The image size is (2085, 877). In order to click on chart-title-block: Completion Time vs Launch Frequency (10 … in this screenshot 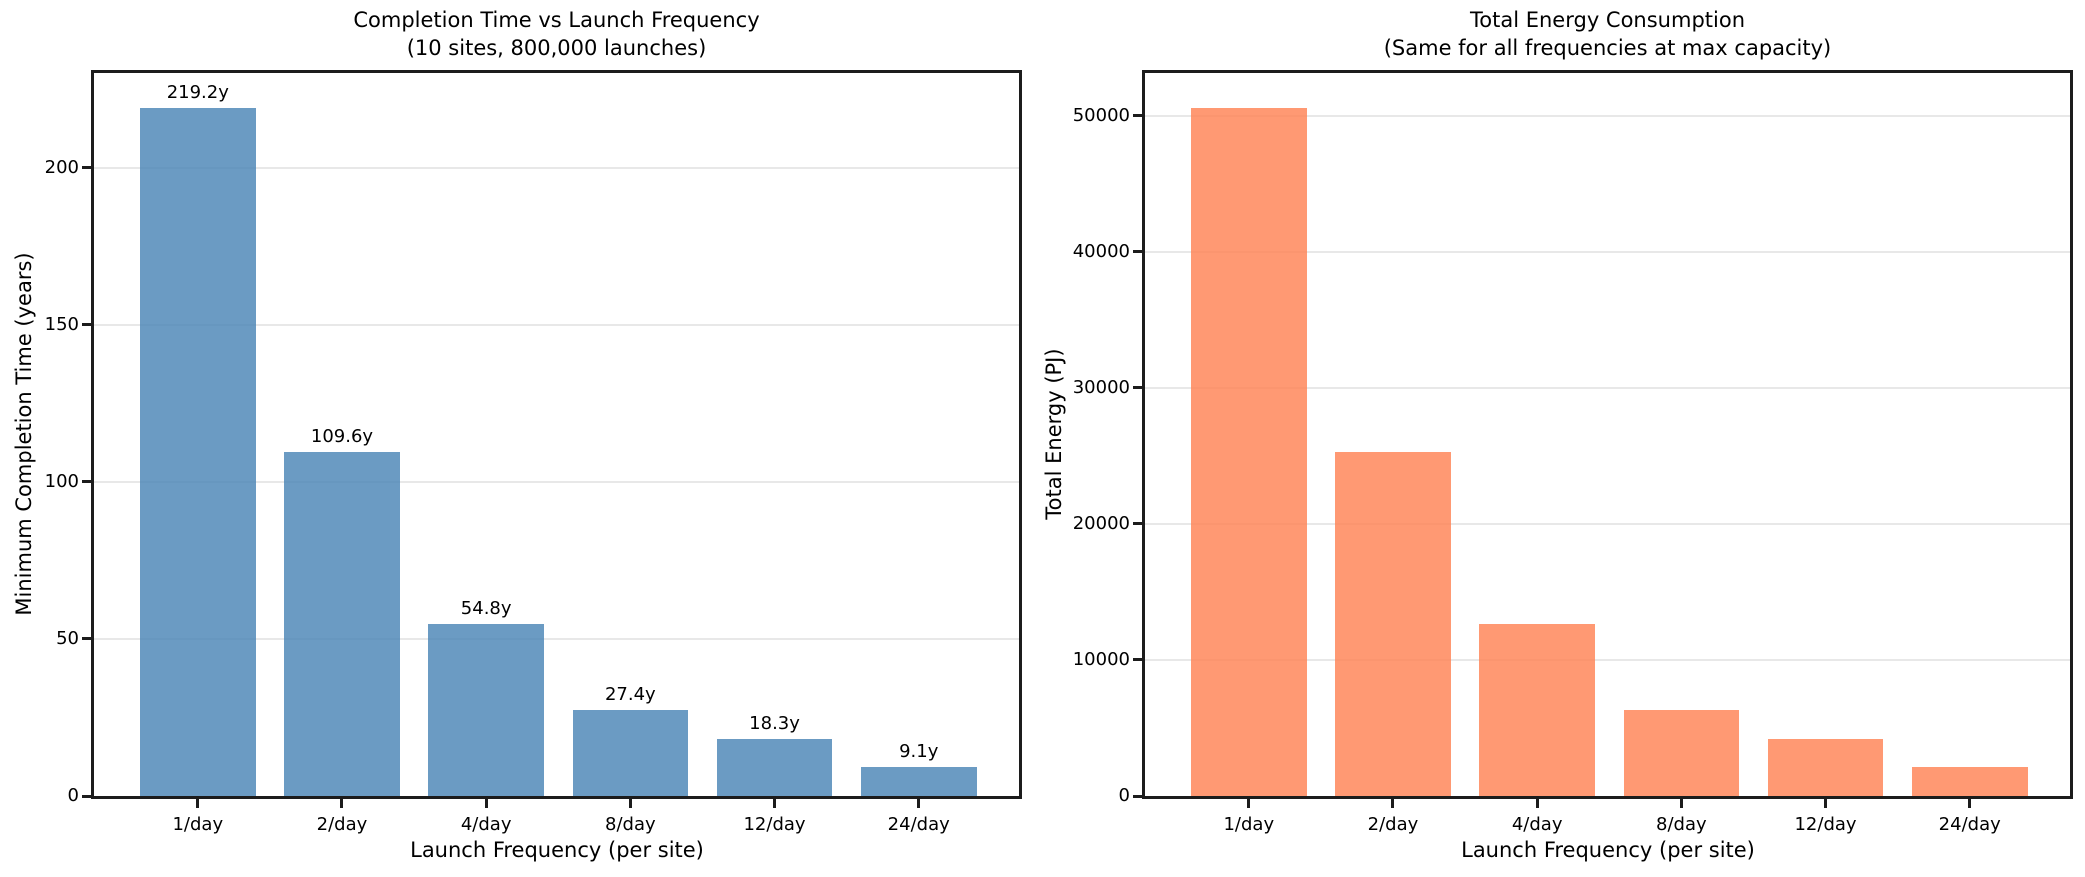, I will do `click(556, 34)`.